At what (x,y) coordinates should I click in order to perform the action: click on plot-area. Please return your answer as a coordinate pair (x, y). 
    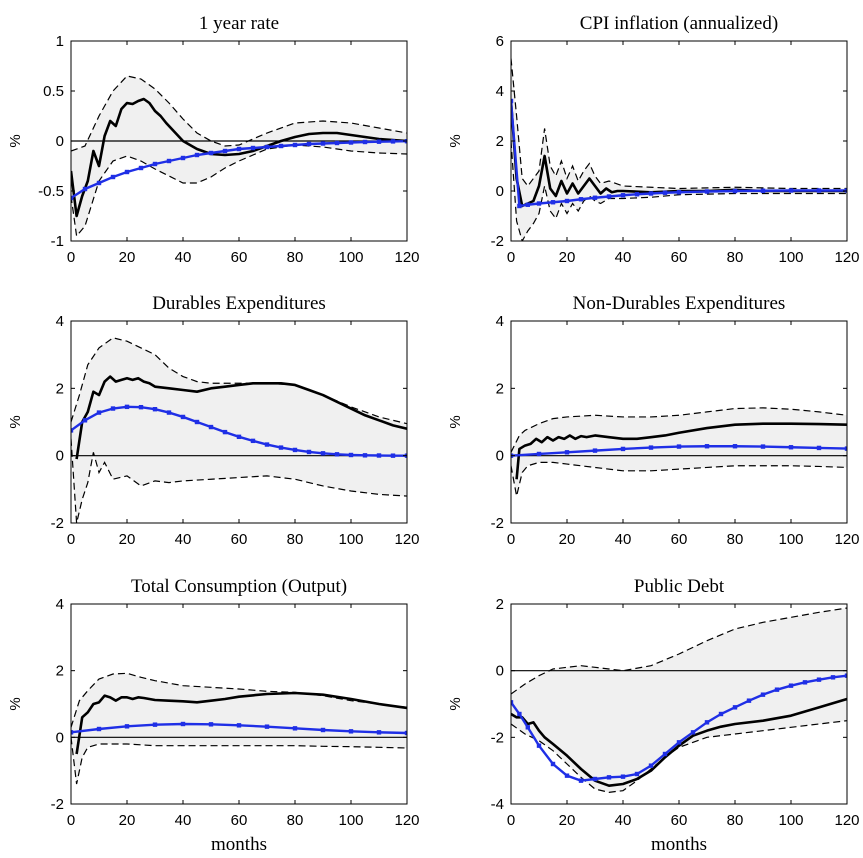
    Looking at the image, I should click on (239, 728).